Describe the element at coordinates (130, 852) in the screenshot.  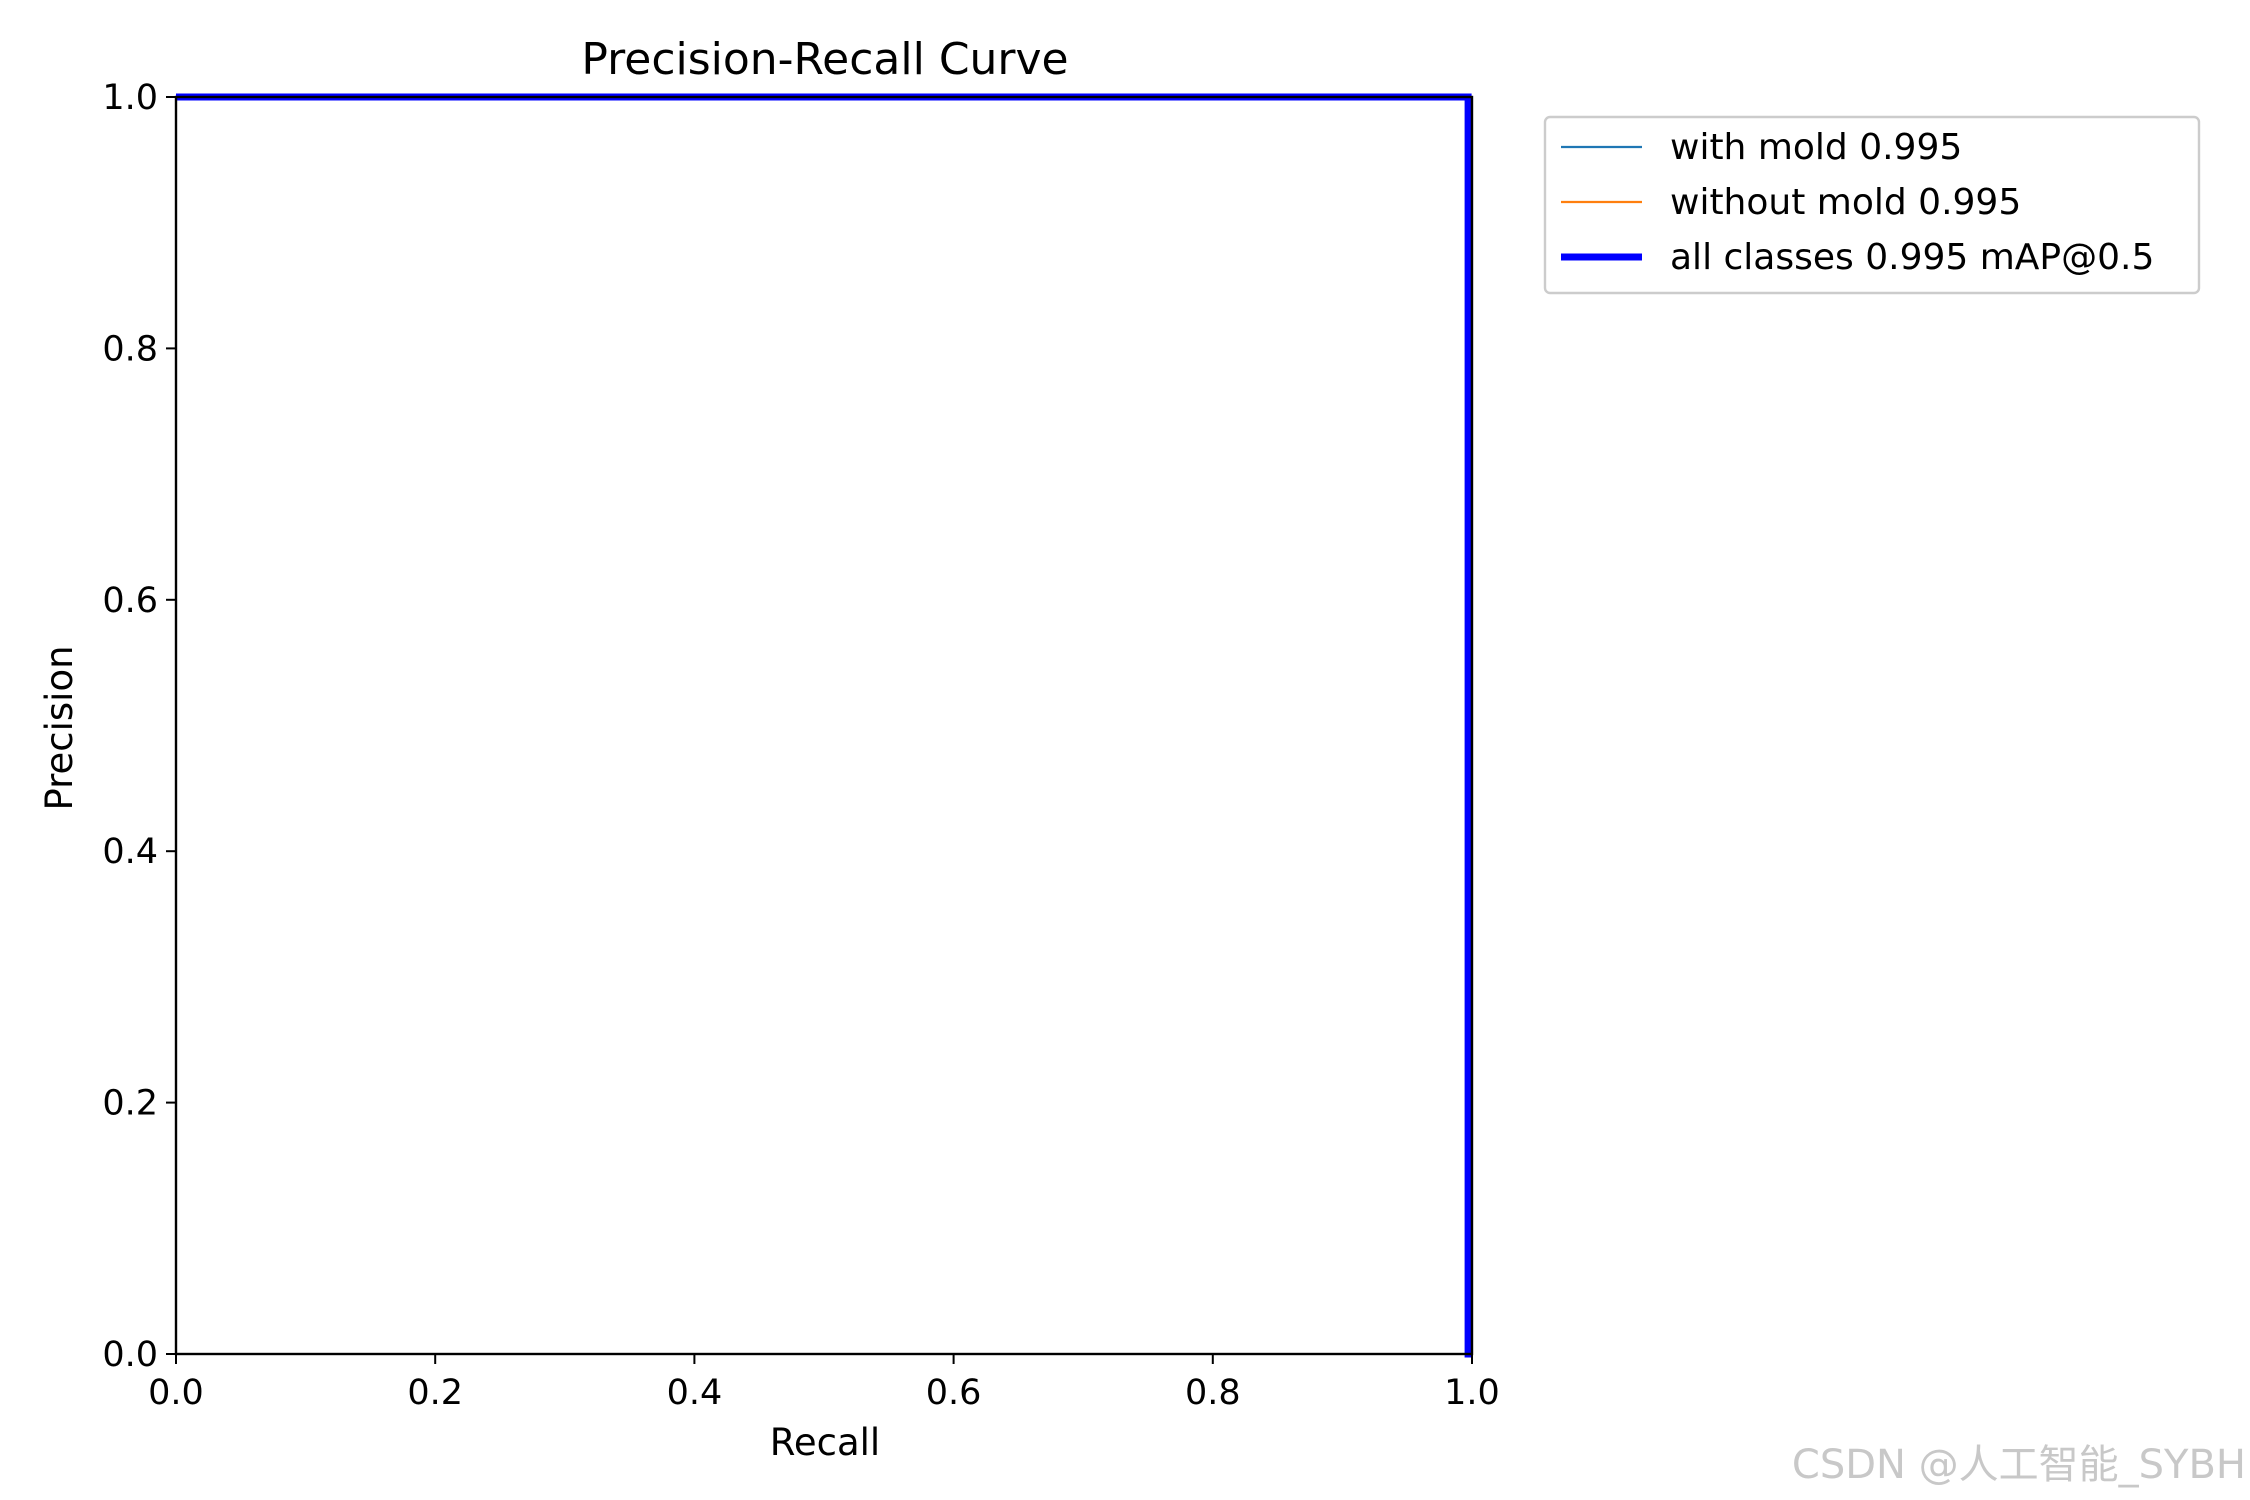
I see `y-tick-label: 0.4` at that location.